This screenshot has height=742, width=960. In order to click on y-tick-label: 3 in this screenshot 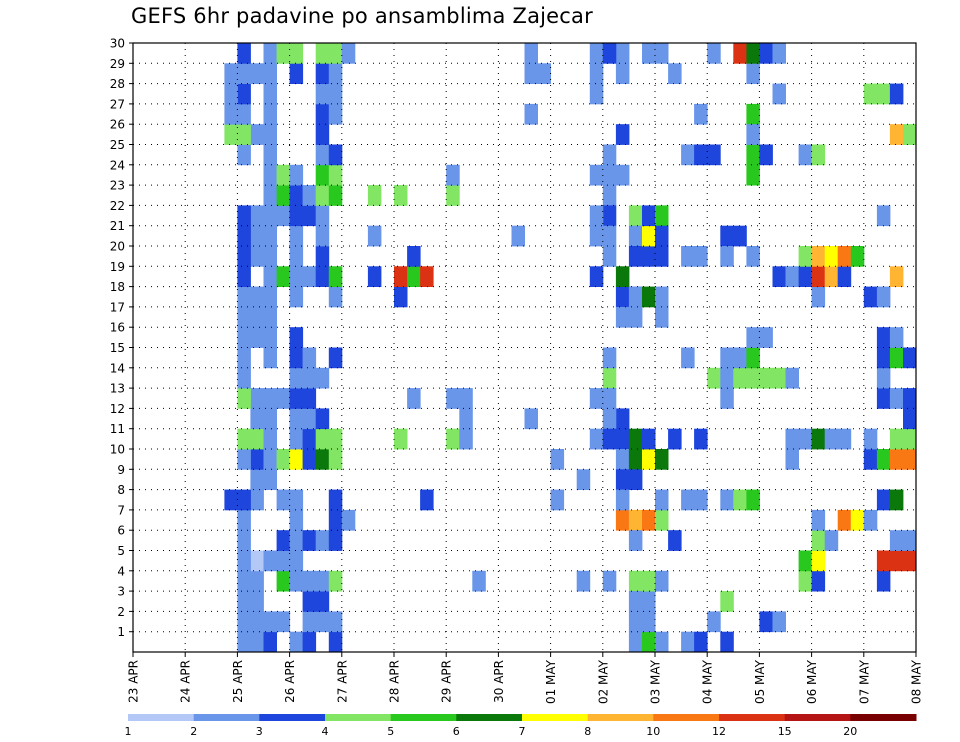, I will do `click(121, 592)`.